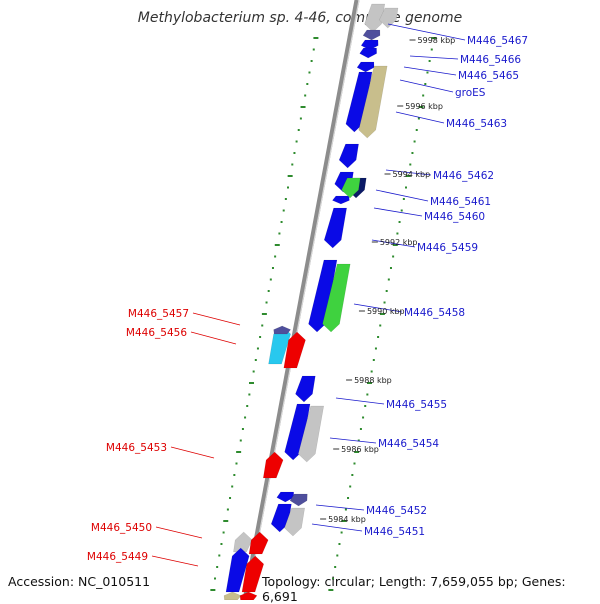 The height and width of the screenshot is (604, 600). Describe the element at coordinates (136, 448) in the screenshot. I see `gene-label-reverse: M446_5453` at that location.